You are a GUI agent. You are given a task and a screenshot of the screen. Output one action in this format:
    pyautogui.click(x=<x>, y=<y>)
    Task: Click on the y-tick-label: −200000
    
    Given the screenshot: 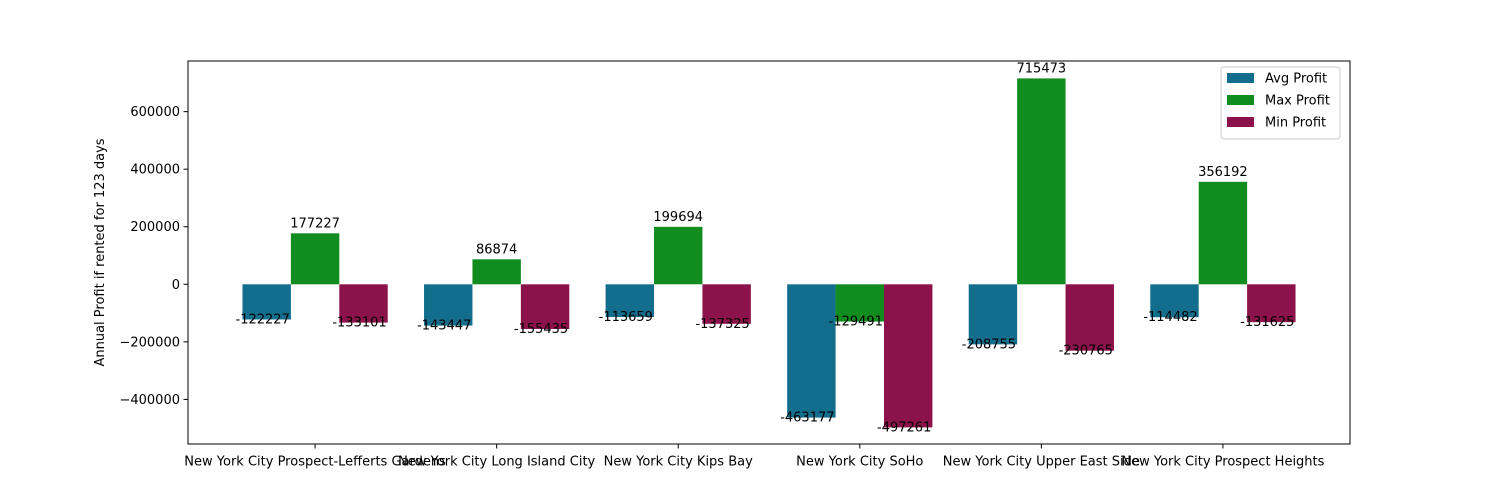 What is the action you would take?
    pyautogui.click(x=149, y=342)
    